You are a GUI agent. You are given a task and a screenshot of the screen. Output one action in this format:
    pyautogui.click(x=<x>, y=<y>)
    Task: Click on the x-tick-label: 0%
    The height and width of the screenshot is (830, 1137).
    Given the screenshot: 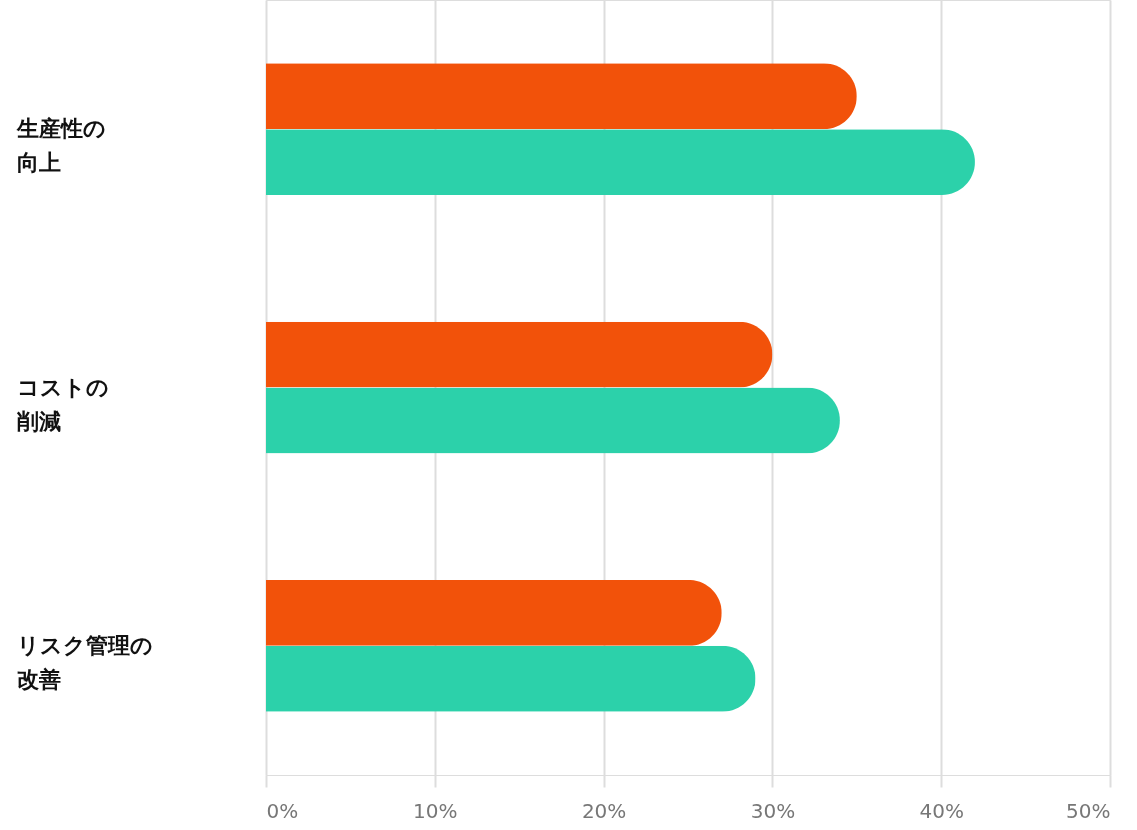 What is the action you would take?
    pyautogui.click(x=282, y=810)
    